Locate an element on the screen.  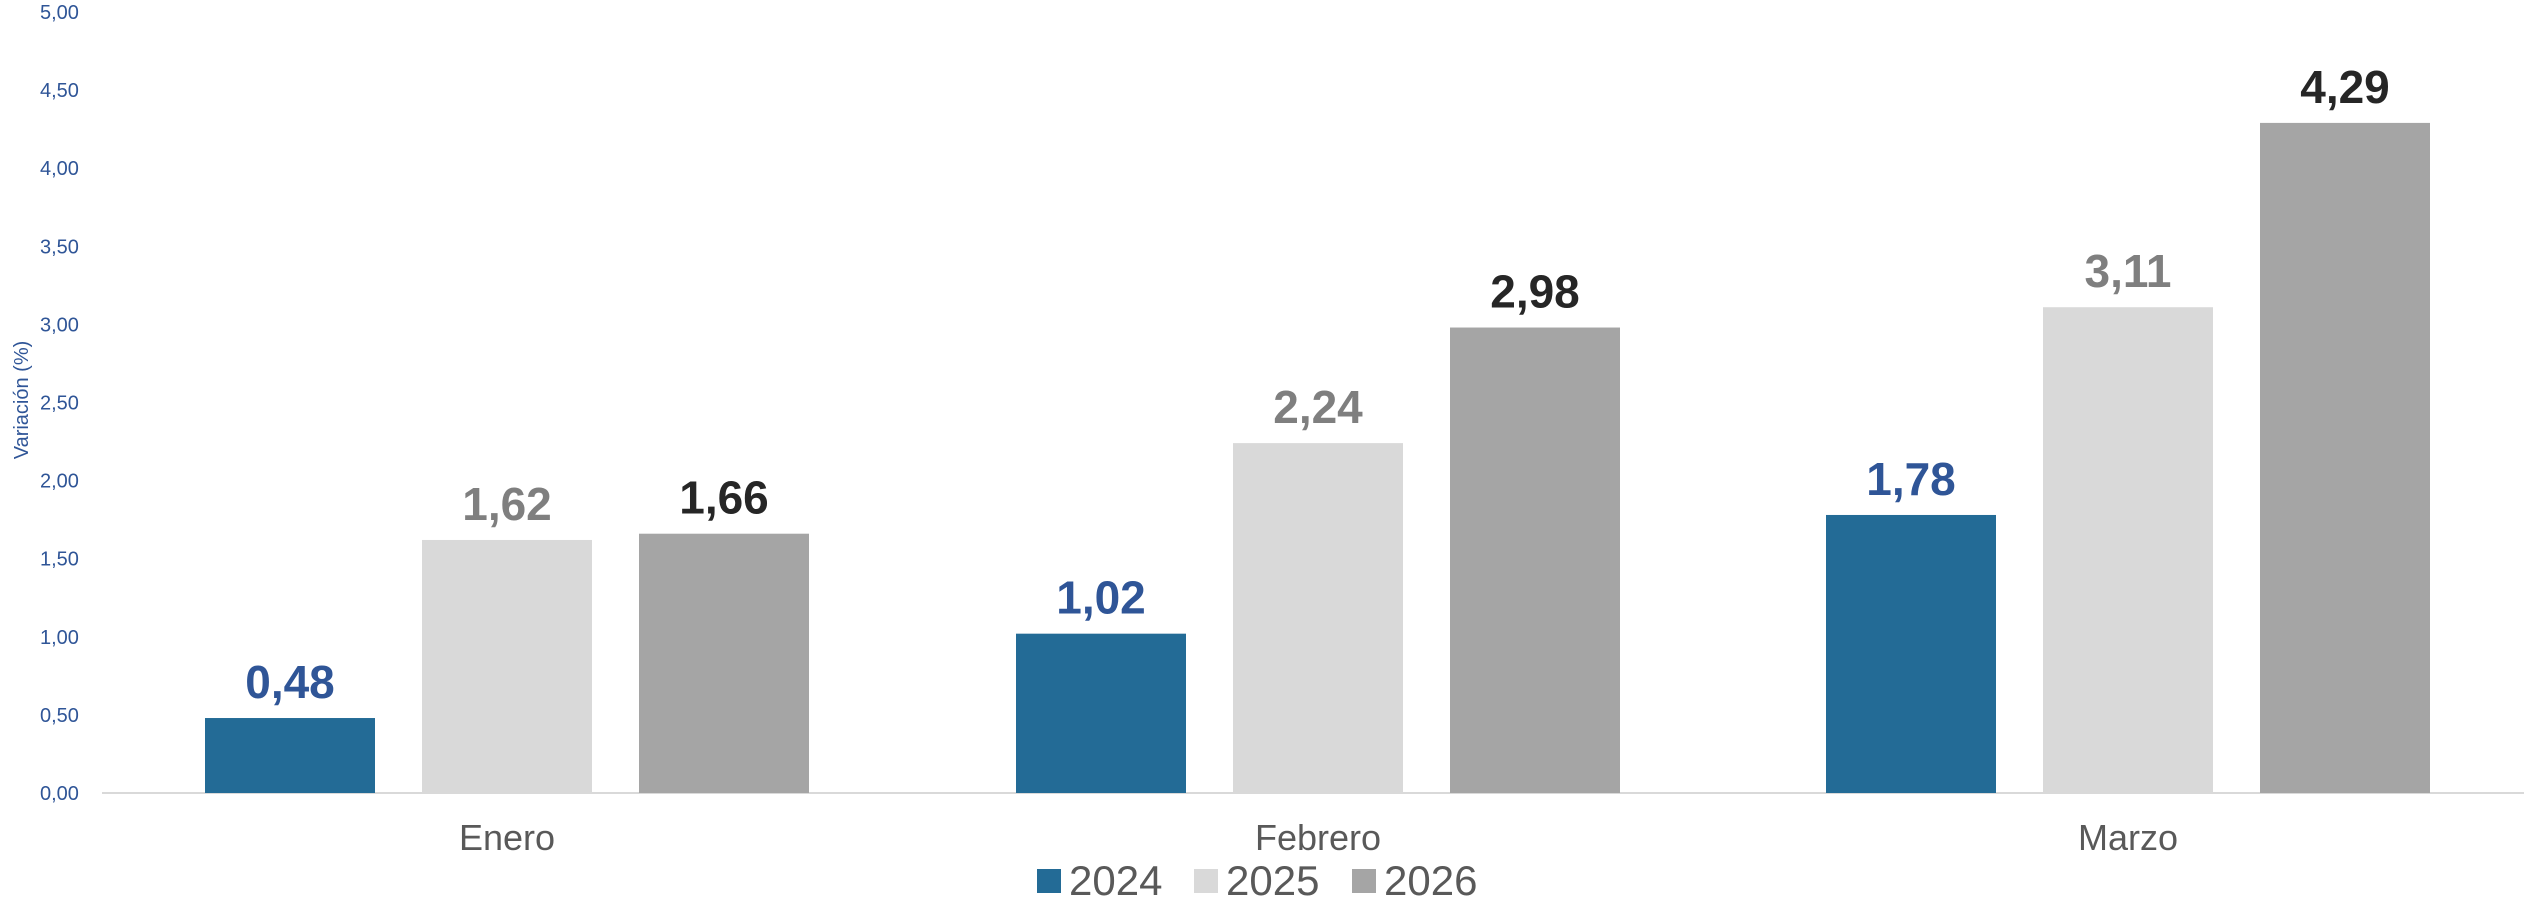
category-labels-group: Enero Febrero Marzo is located at coordinates (1318, 837).